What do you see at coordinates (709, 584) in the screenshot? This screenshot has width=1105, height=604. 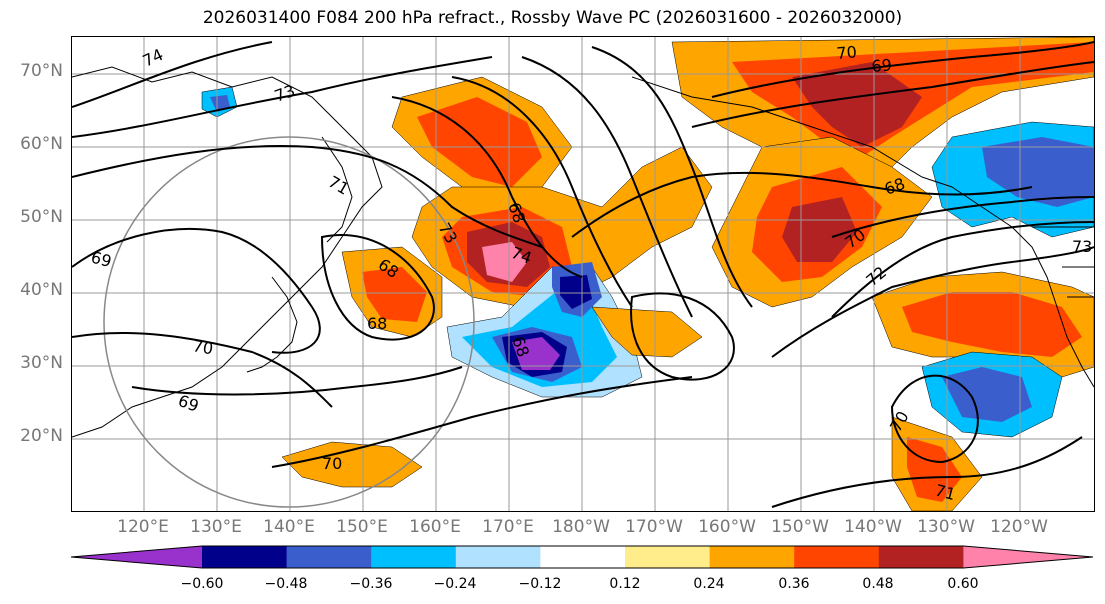 I see `colorbar-tick-label: 0.24` at bounding box center [709, 584].